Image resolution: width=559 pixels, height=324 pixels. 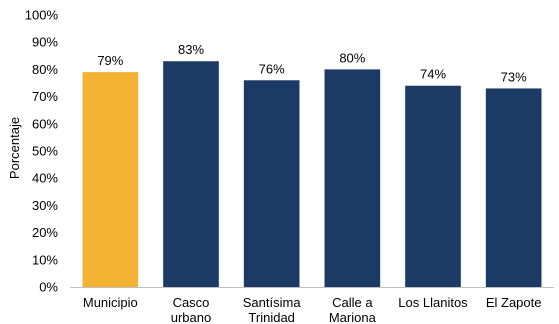 I want to click on x-category-label: El Zapote, so click(x=514, y=302).